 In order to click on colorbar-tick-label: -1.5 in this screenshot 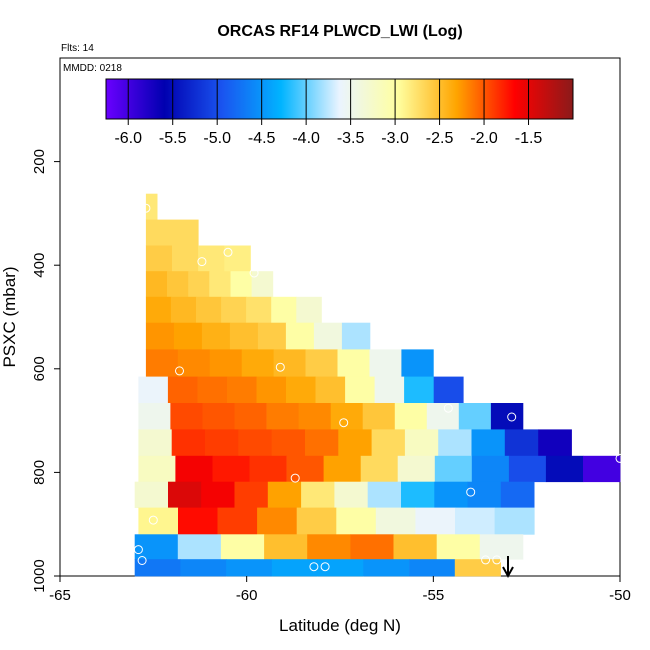, I will do `click(529, 138)`.